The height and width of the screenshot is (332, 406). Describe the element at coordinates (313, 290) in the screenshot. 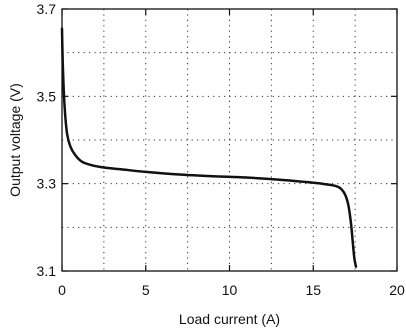

I see `x-tick-label: 15` at that location.